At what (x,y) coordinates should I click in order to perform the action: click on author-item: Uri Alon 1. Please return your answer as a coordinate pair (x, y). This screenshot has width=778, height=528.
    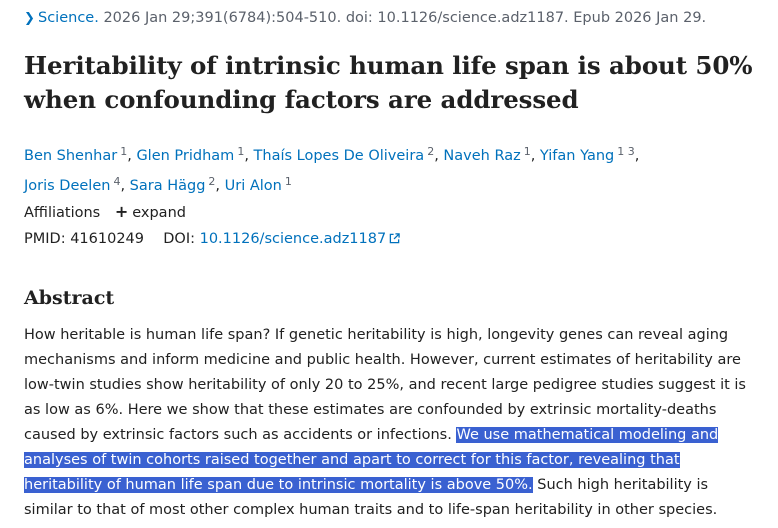
    Looking at the image, I should click on (258, 184).